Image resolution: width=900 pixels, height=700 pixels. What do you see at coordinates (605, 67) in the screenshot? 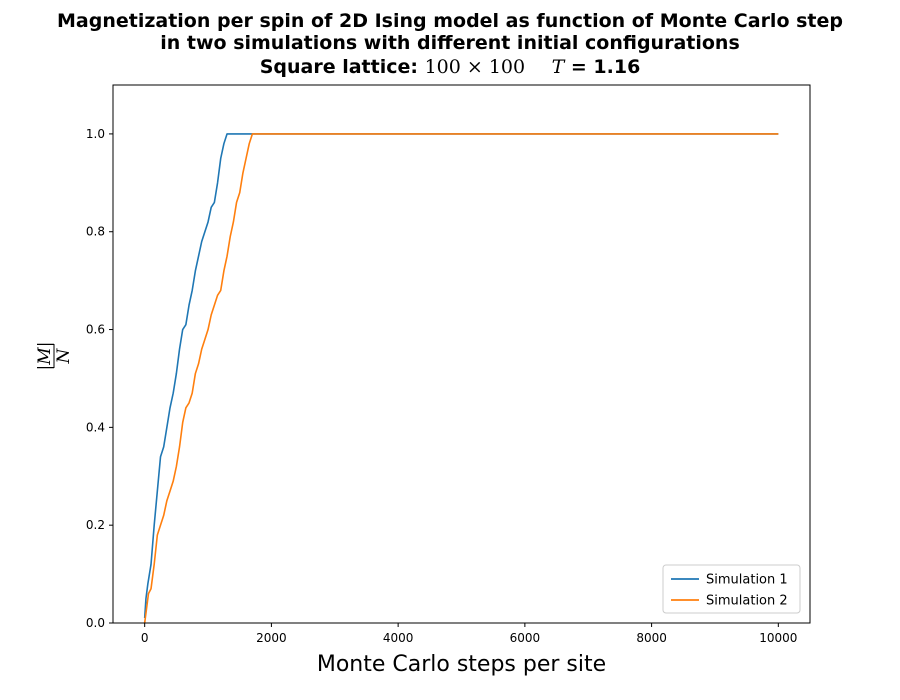
I see `title-temperature-value: = 1.16` at bounding box center [605, 67].